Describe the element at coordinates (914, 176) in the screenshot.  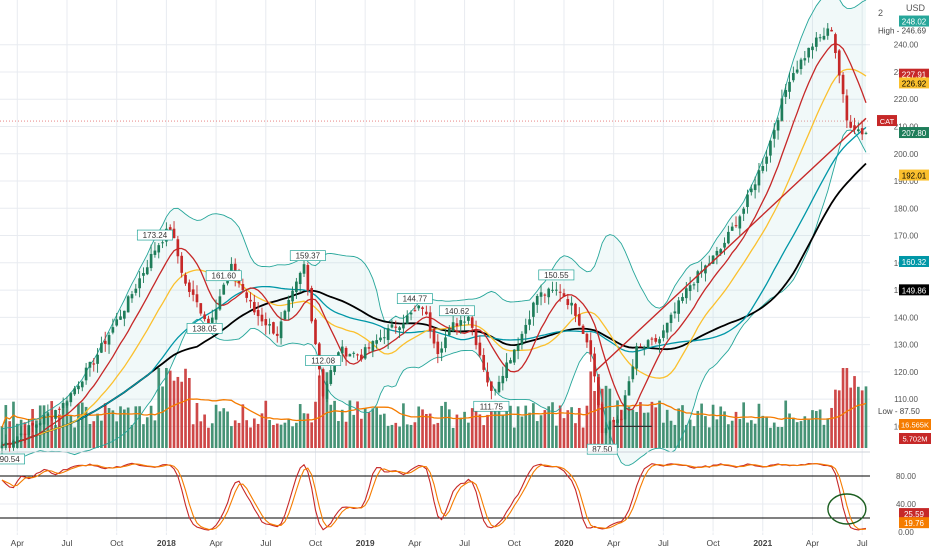
I see `ma-yellow-tag: 192.01` at that location.